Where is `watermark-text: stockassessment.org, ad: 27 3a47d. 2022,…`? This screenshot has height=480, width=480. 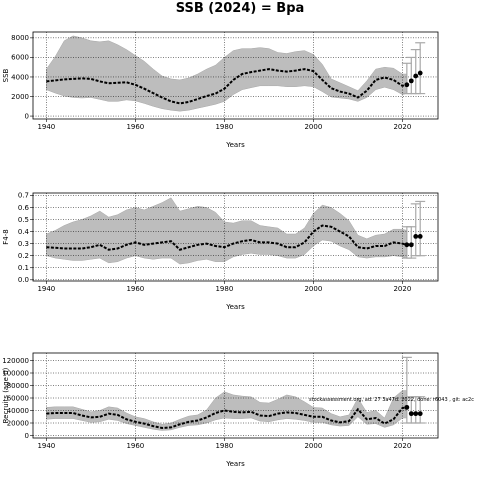
watermark-text: stockassessment.org, ad: 27 3a47d. 2022,… is located at coordinates (391, 400).